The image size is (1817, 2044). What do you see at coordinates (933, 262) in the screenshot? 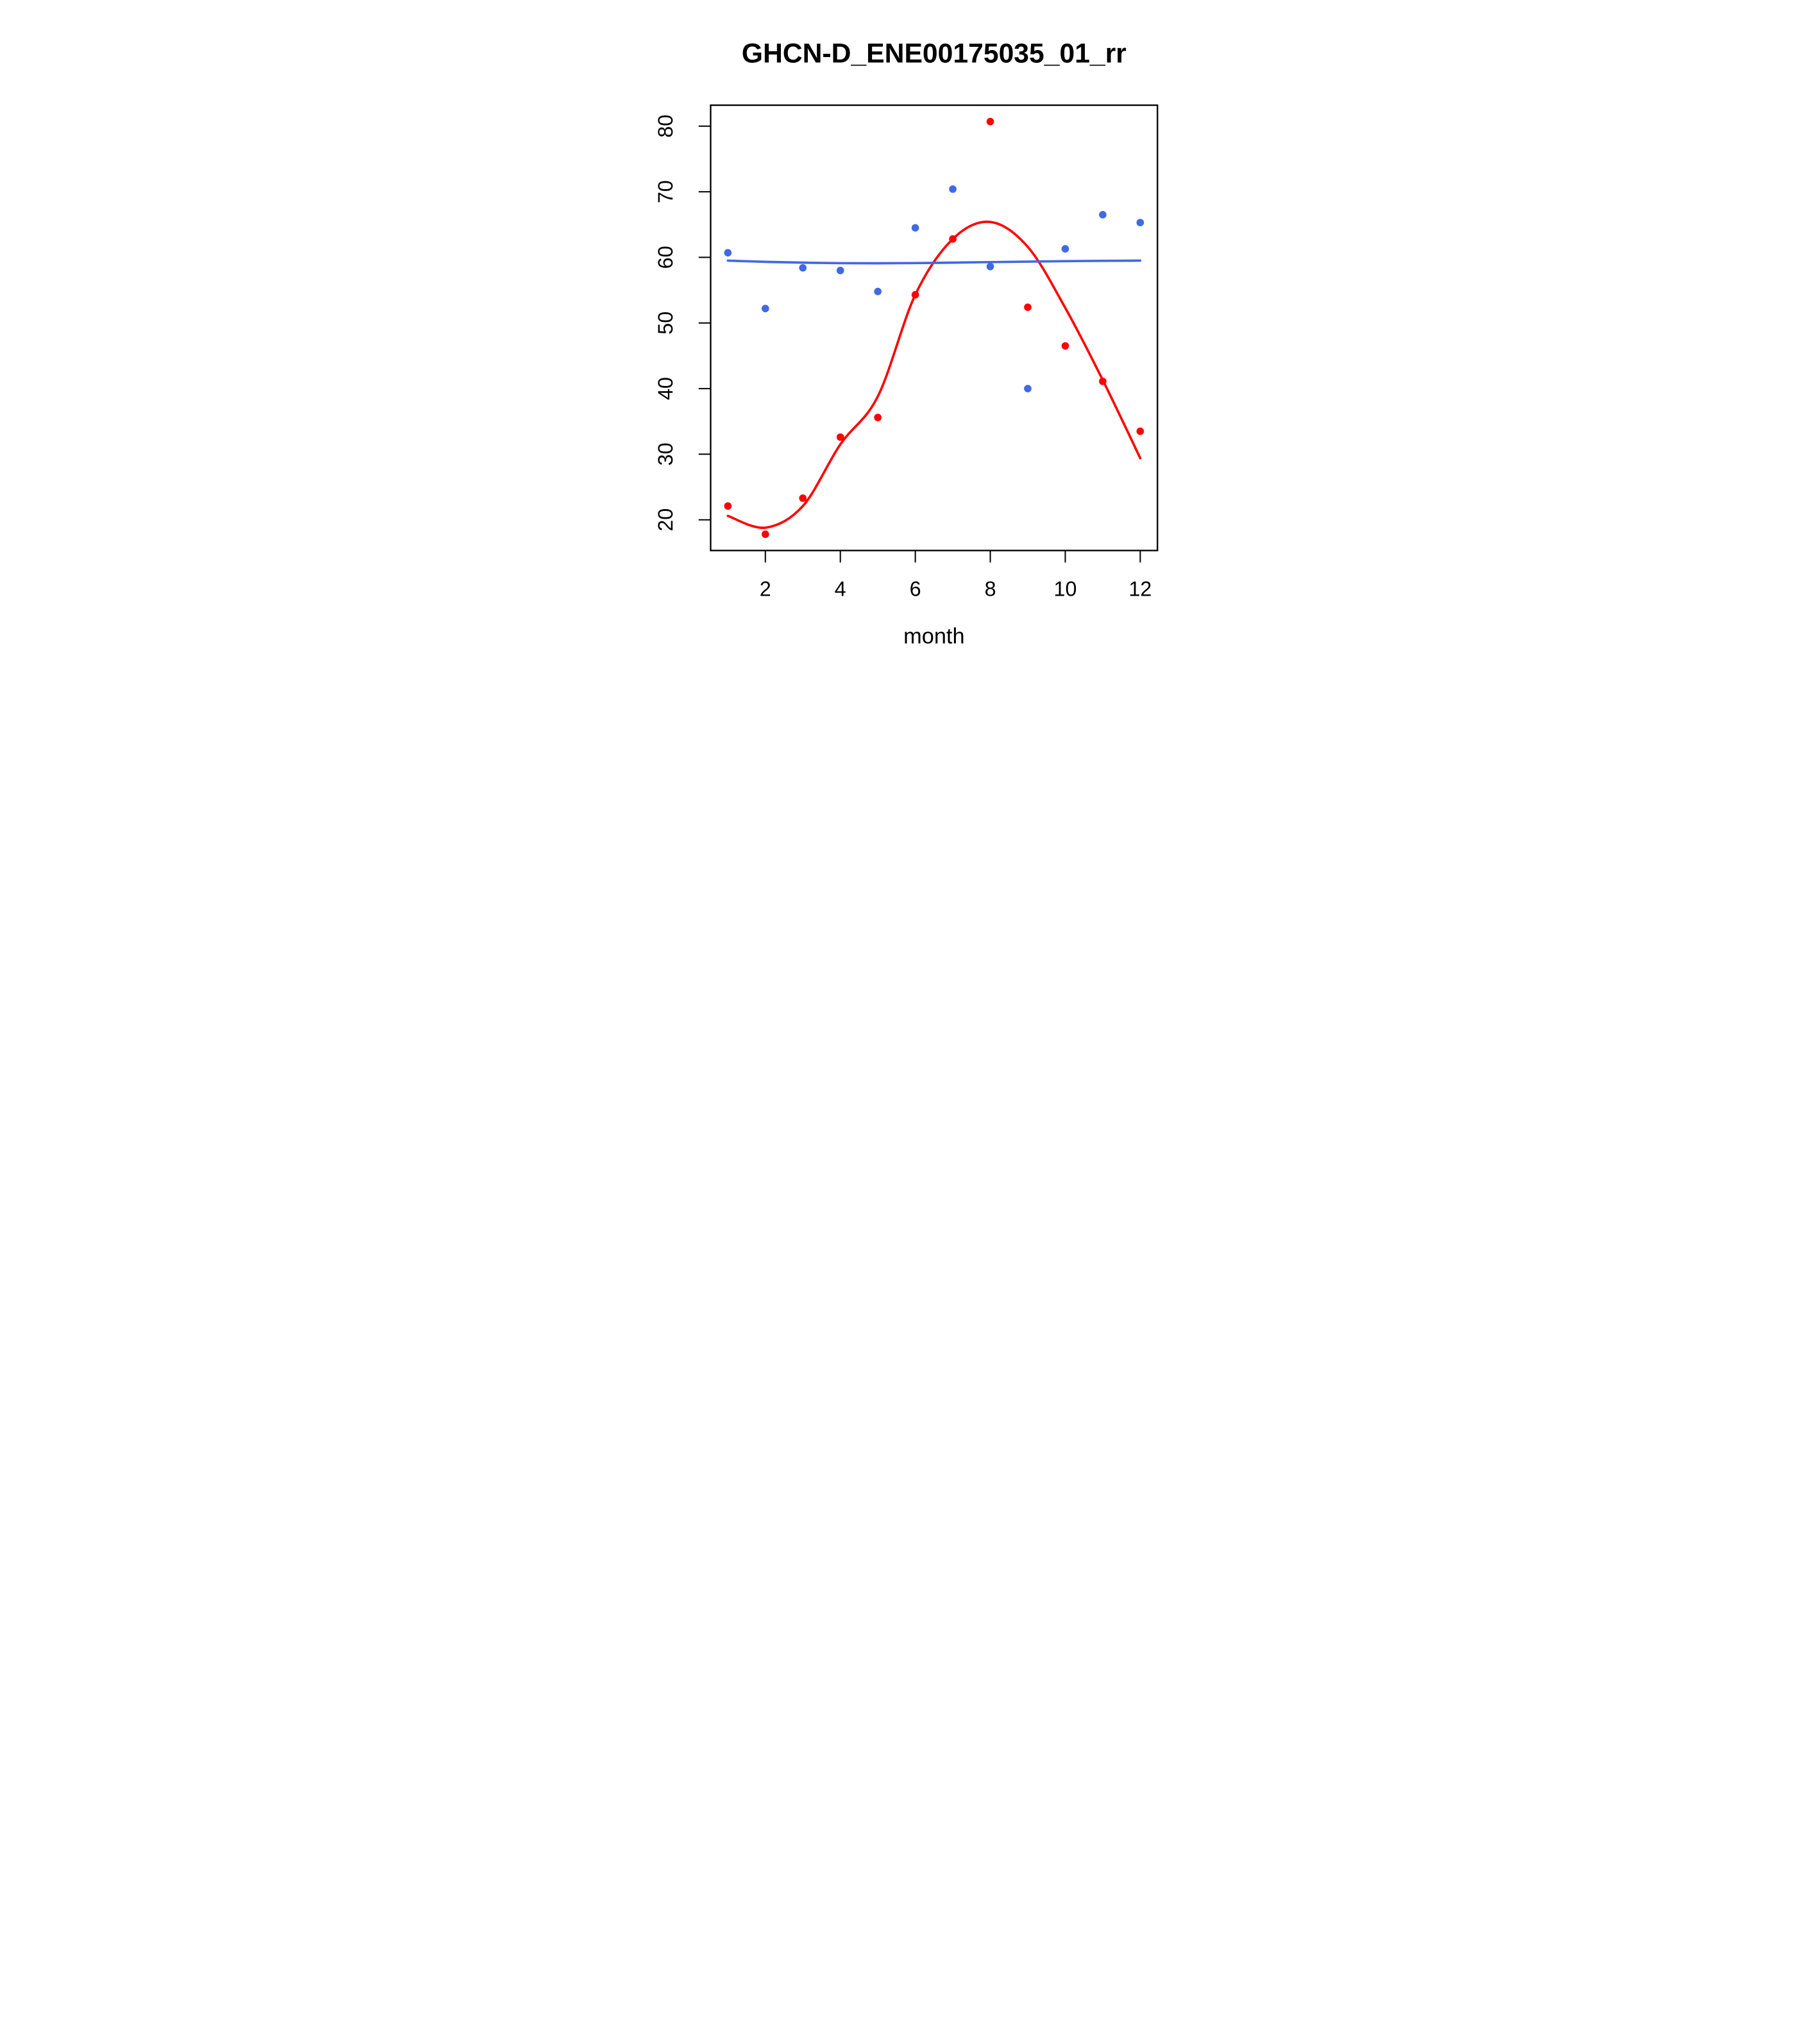
I see `blue-monthly-values-smooth-line` at bounding box center [933, 262].